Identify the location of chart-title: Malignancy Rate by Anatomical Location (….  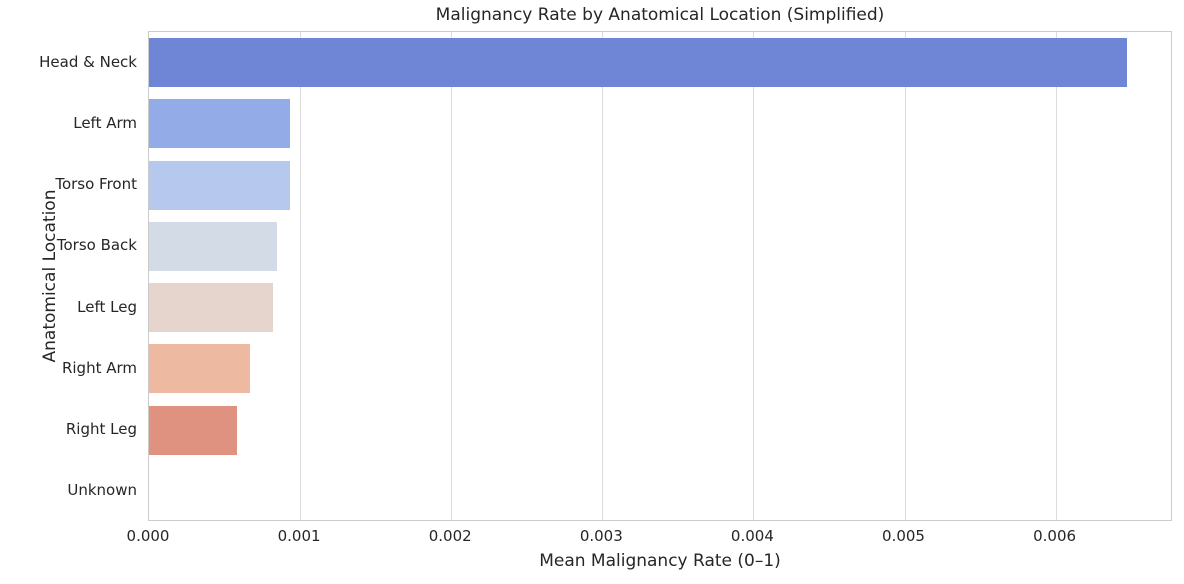
(660, 15).